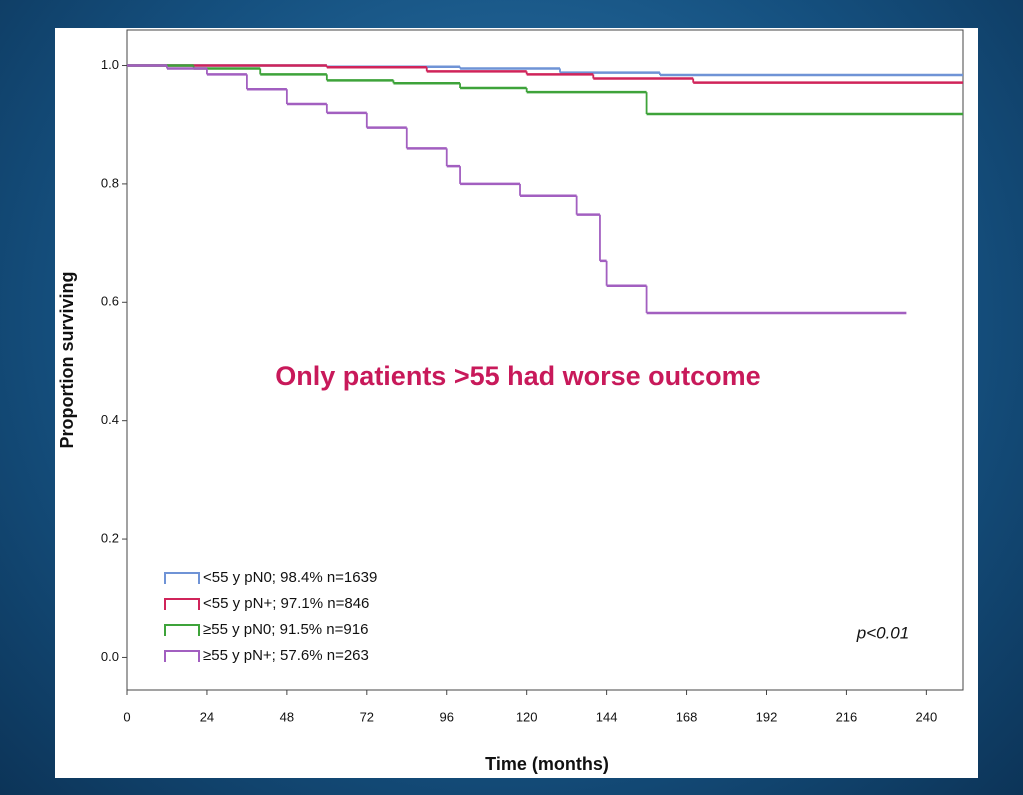  What do you see at coordinates (287, 716) in the screenshot?
I see `x-tick-label: 48` at bounding box center [287, 716].